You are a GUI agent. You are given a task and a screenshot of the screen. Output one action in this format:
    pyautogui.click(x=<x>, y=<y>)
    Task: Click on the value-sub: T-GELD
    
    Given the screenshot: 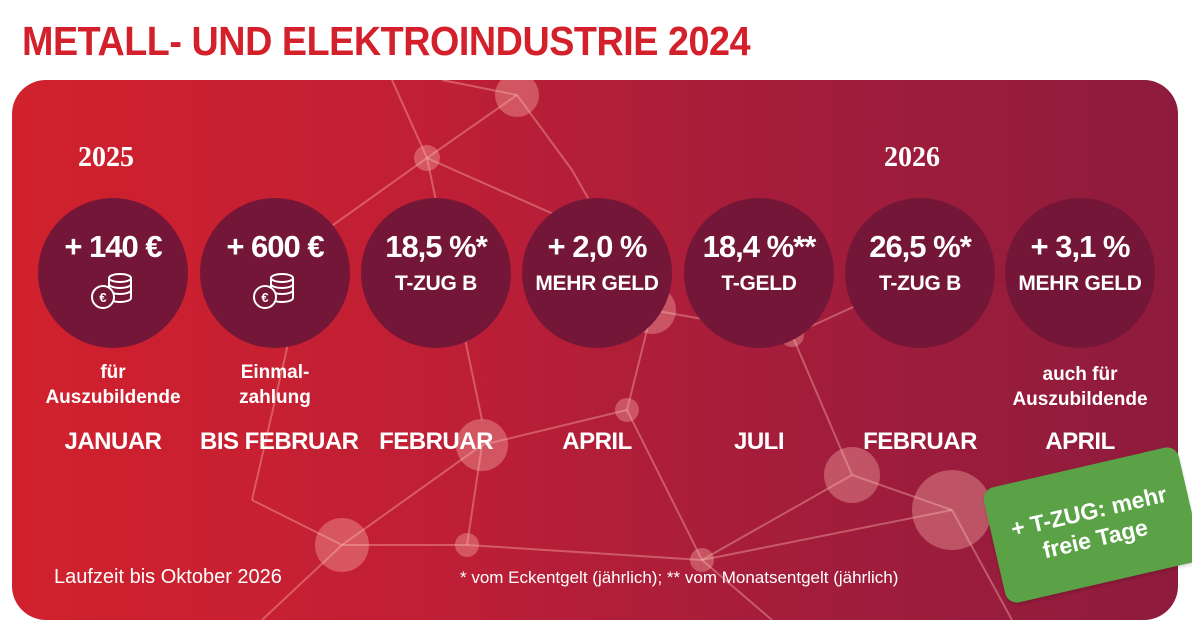 What is the action you would take?
    pyautogui.click(x=759, y=283)
    